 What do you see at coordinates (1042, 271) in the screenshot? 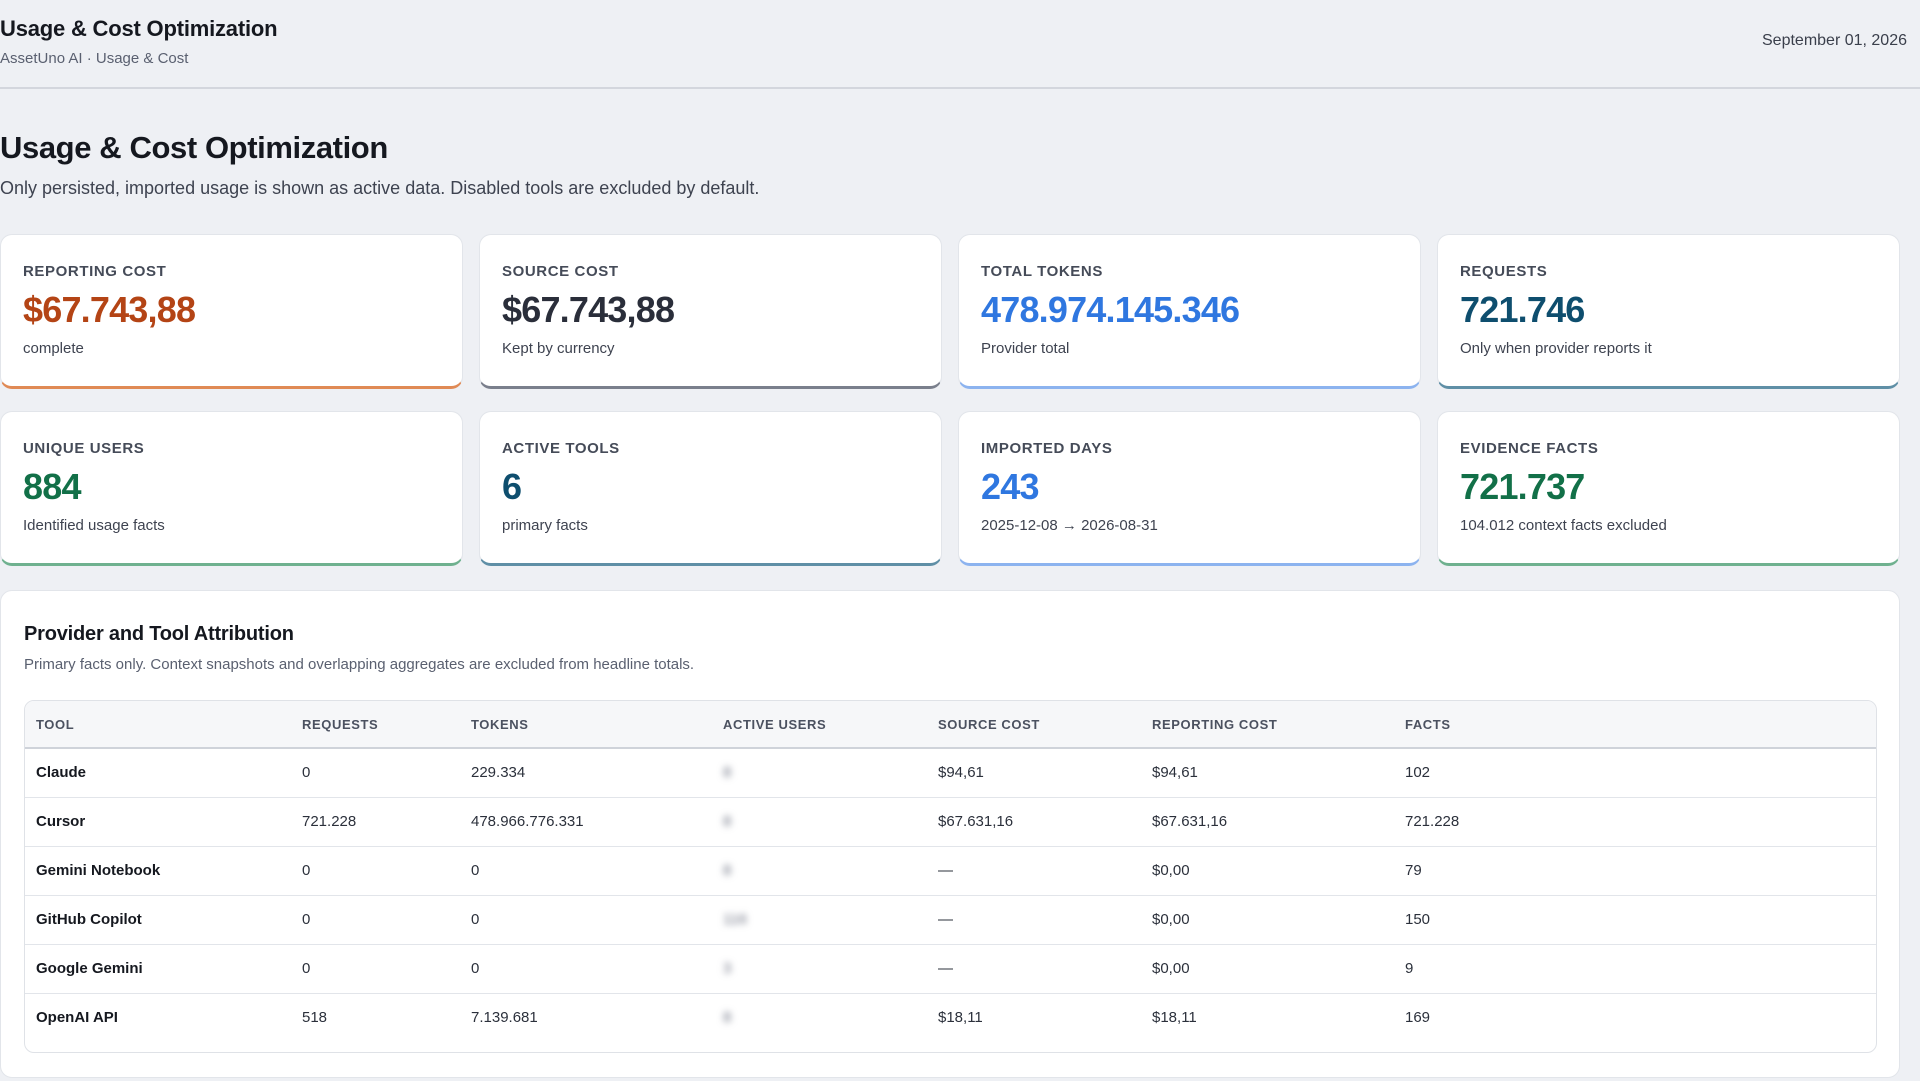
I see `kpi-label: TOTAL TOKENS` at bounding box center [1042, 271].